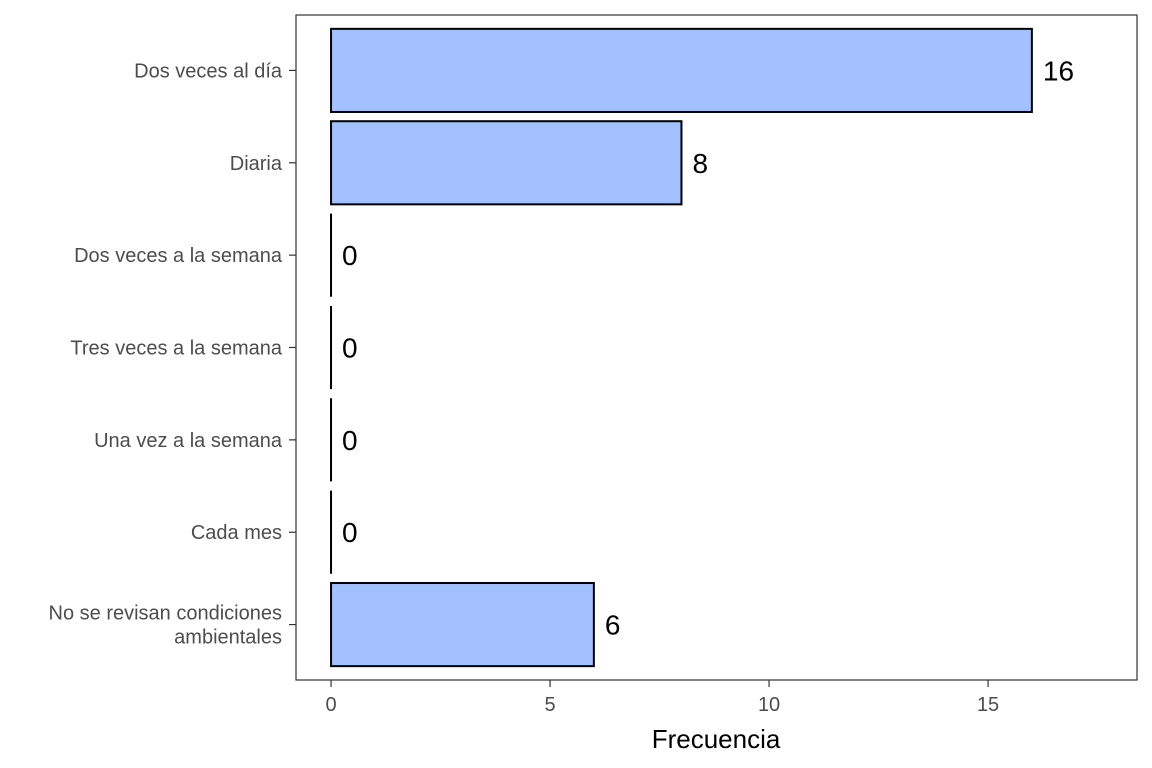 This screenshot has height=768, width=1152. What do you see at coordinates (700, 163) in the screenshot?
I see `data-label: 8` at bounding box center [700, 163].